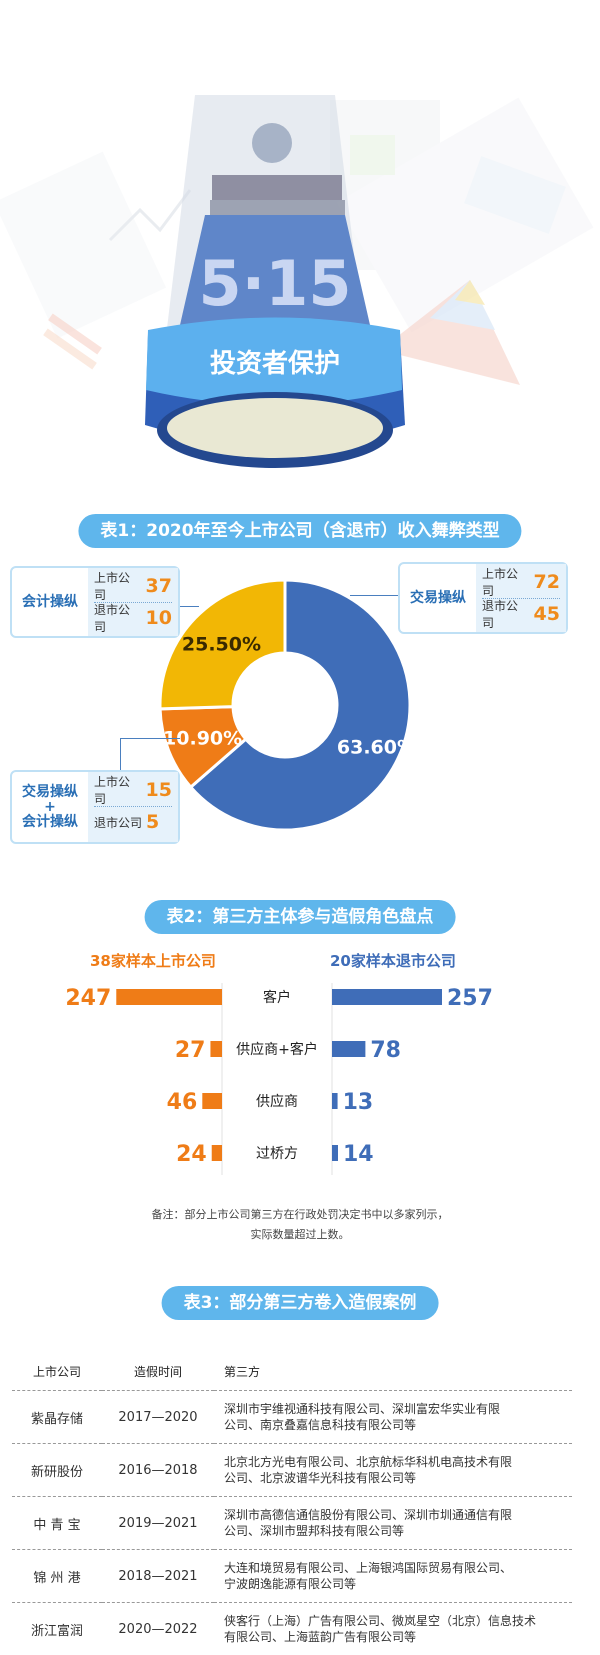 The image size is (600, 1655). What do you see at coordinates (300, 1215) in the screenshot?
I see `note-line1: 备注：部分上市公司第三方在行政处罚决定书中以多家列示，` at bounding box center [300, 1215].